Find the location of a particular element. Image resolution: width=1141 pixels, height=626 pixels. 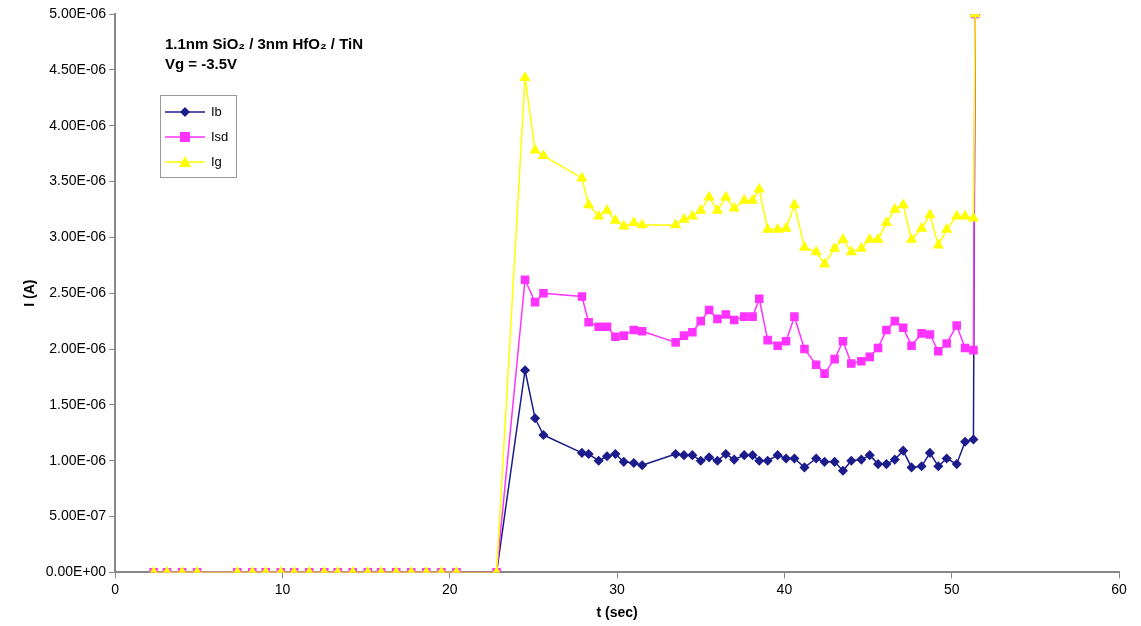

legend-label: Isd is located at coordinates (220, 136).